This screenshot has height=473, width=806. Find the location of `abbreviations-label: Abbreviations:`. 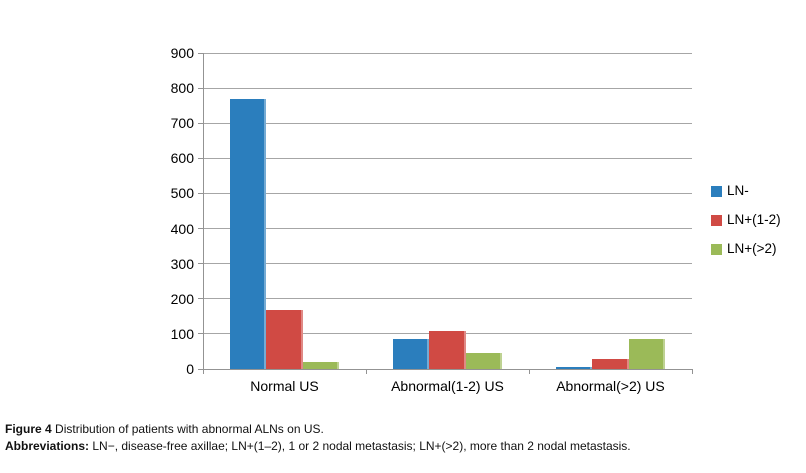

abbreviations-label: Abbreviations: is located at coordinates (47, 445).